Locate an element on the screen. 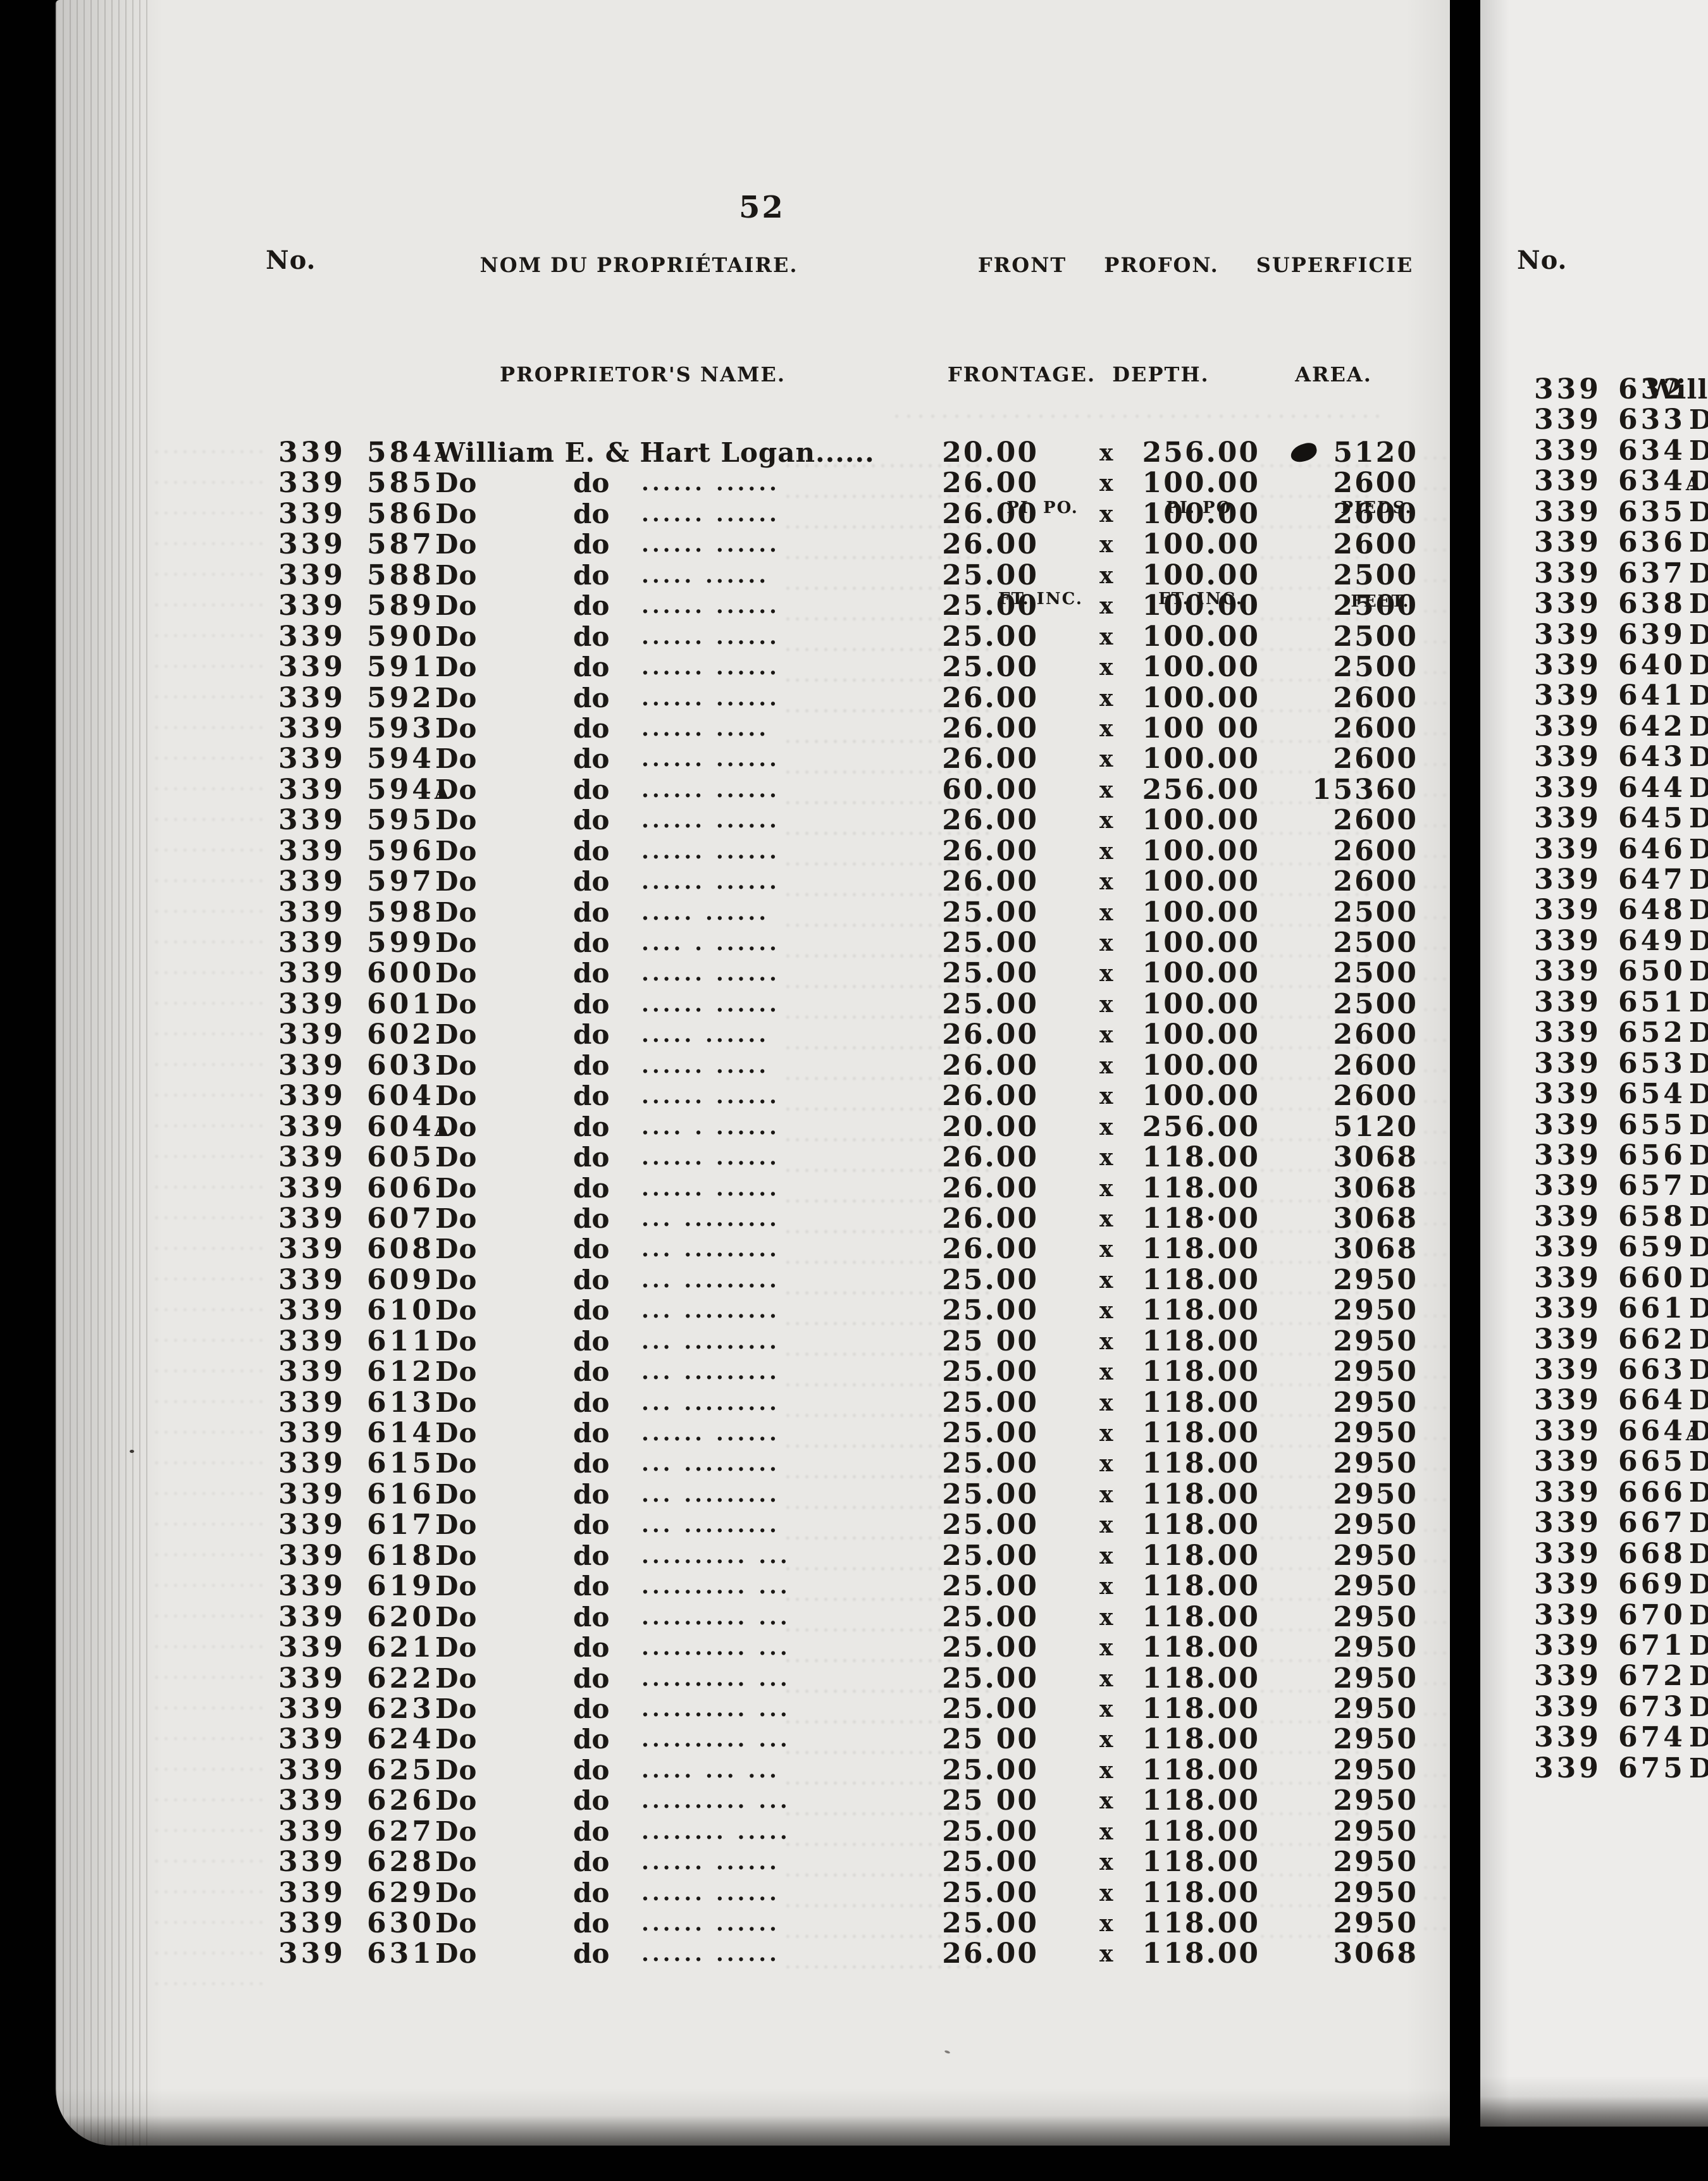 The width and height of the screenshot is (1708, 2181). table-row: 339 589 Do do ...... ...... 25.00 x 100.00 2500 is located at coordinates (753, 606).